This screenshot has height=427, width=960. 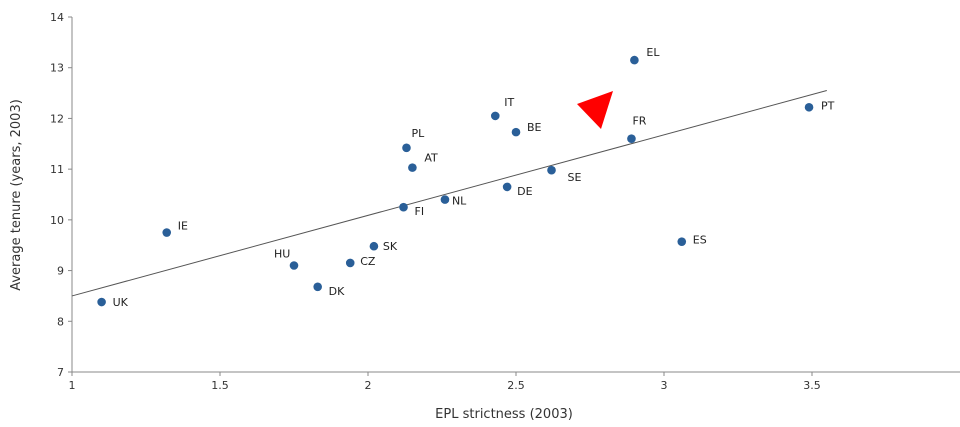 I want to click on data-point-dk, so click(x=317, y=287).